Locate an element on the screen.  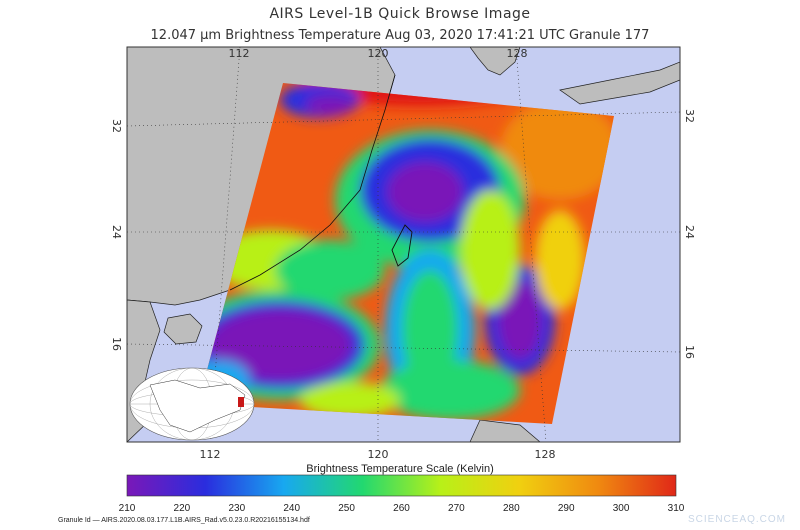
watermark: SCIENCEAQ.COM is located at coordinates (736, 519).